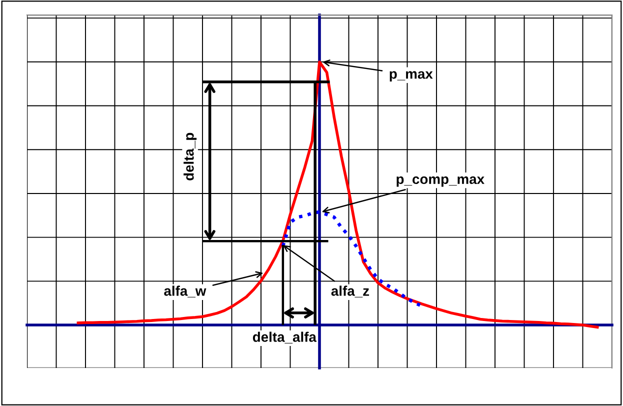 The image size is (623, 406). I want to click on annotation: delta_p, so click(190, 156).